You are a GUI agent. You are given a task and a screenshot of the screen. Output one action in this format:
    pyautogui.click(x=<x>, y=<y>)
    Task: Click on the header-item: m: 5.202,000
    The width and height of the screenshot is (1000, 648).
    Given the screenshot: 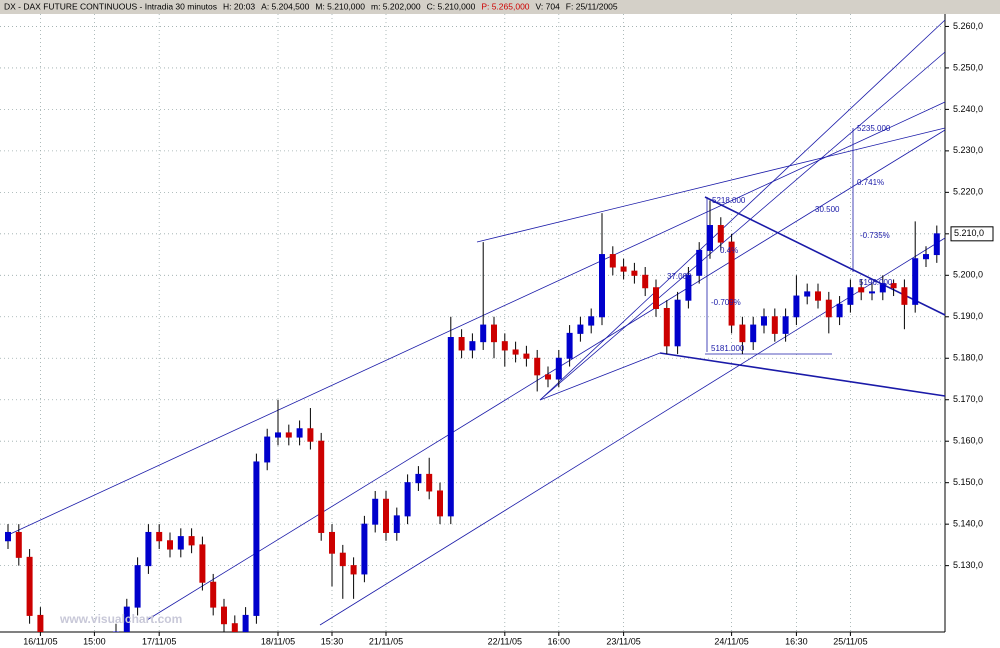 What is the action you would take?
    pyautogui.click(x=396, y=6)
    